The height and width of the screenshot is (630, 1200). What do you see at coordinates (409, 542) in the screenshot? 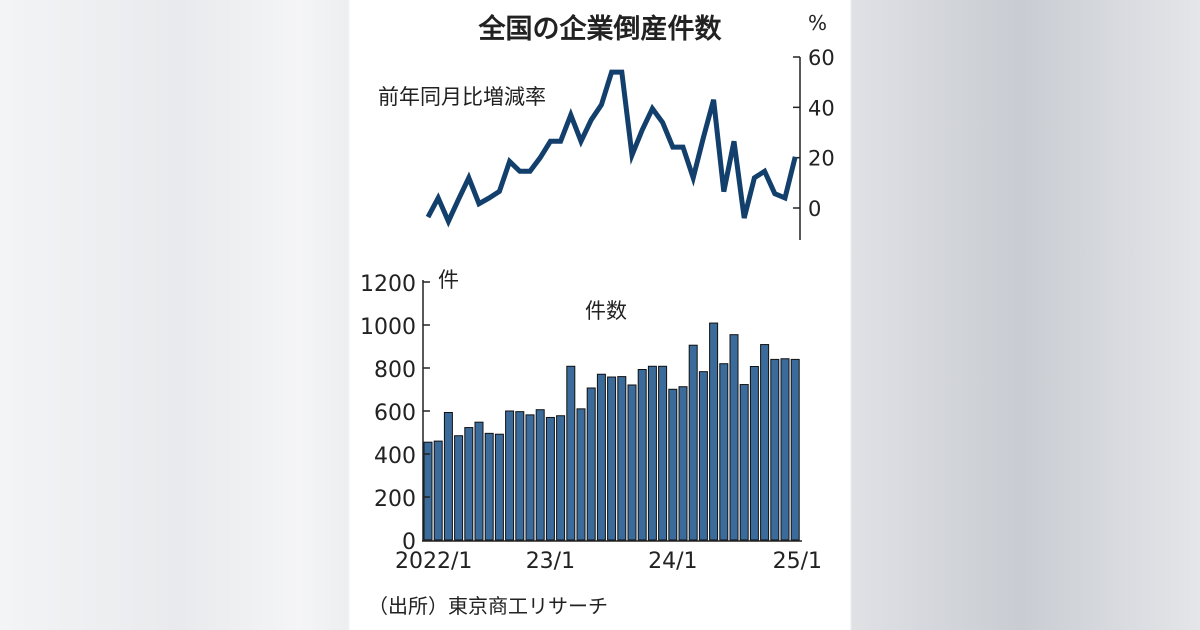
I see `bar-y-tick-label: 0` at bounding box center [409, 542].